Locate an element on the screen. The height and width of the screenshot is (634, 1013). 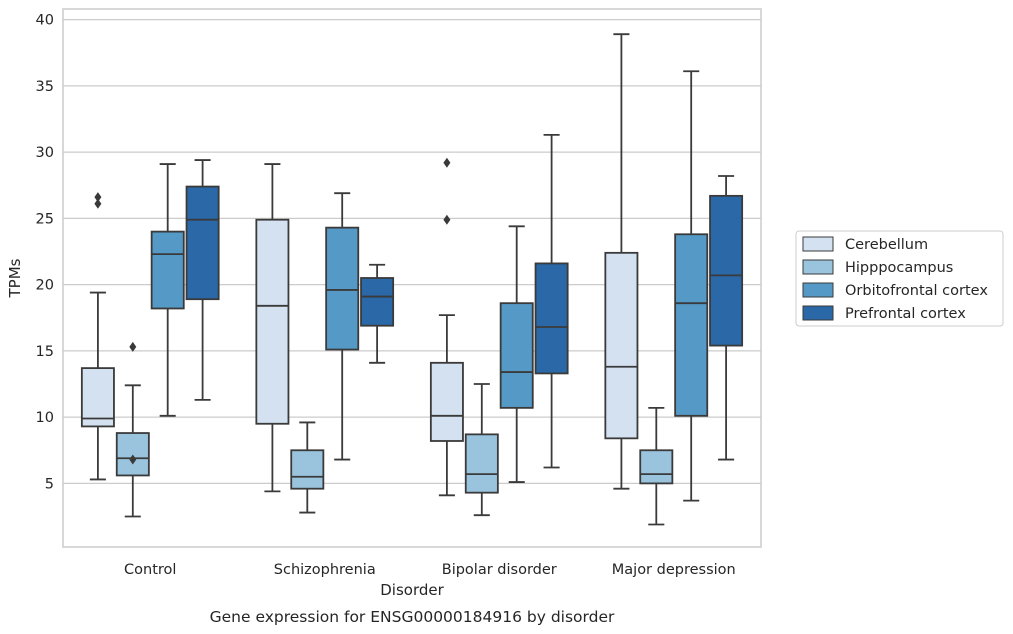
legend-label: Hipppocampus is located at coordinates (899, 268).